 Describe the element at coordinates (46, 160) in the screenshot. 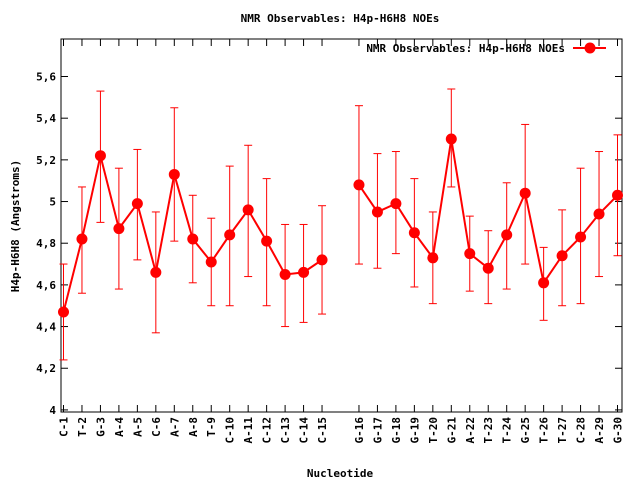

I see `y-tick-label: 5,2` at that location.